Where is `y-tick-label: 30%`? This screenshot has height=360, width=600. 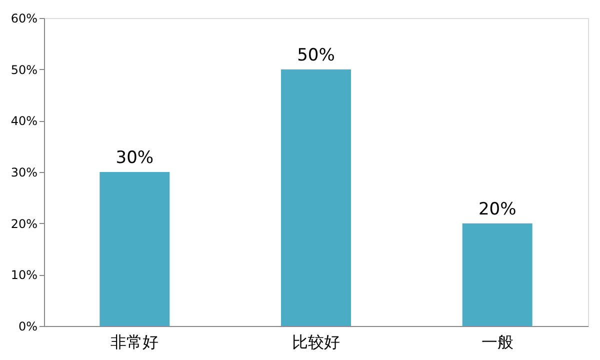
y-tick-label: 30% is located at coordinates (24, 173).